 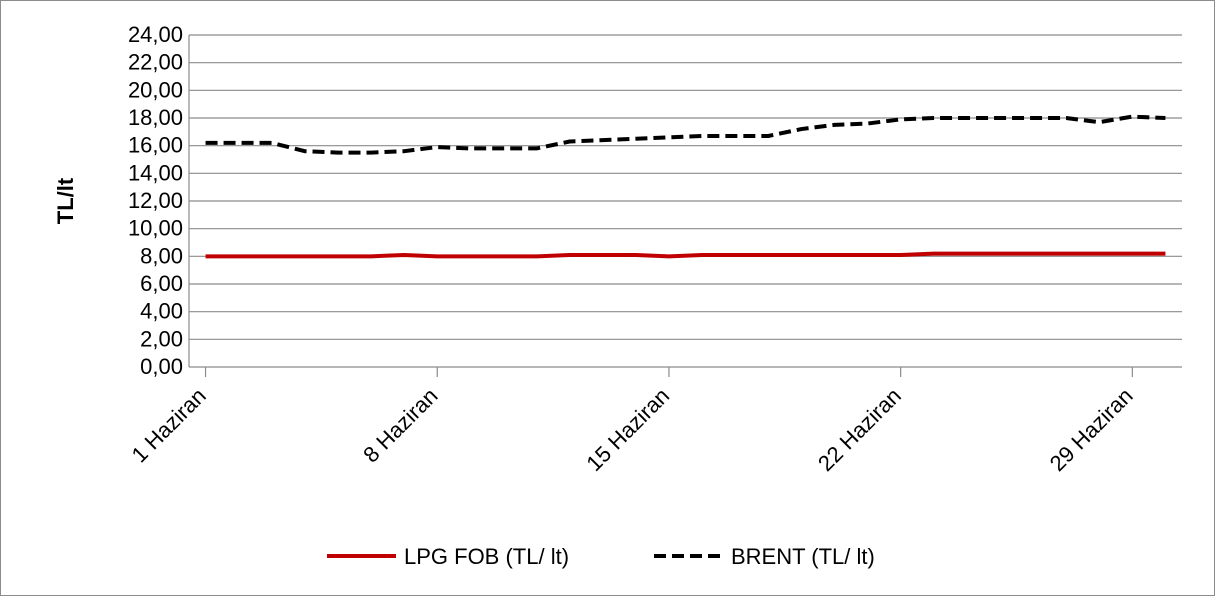 What do you see at coordinates (155, 200) in the screenshot?
I see `y-tick-label: 12,00` at bounding box center [155, 200].